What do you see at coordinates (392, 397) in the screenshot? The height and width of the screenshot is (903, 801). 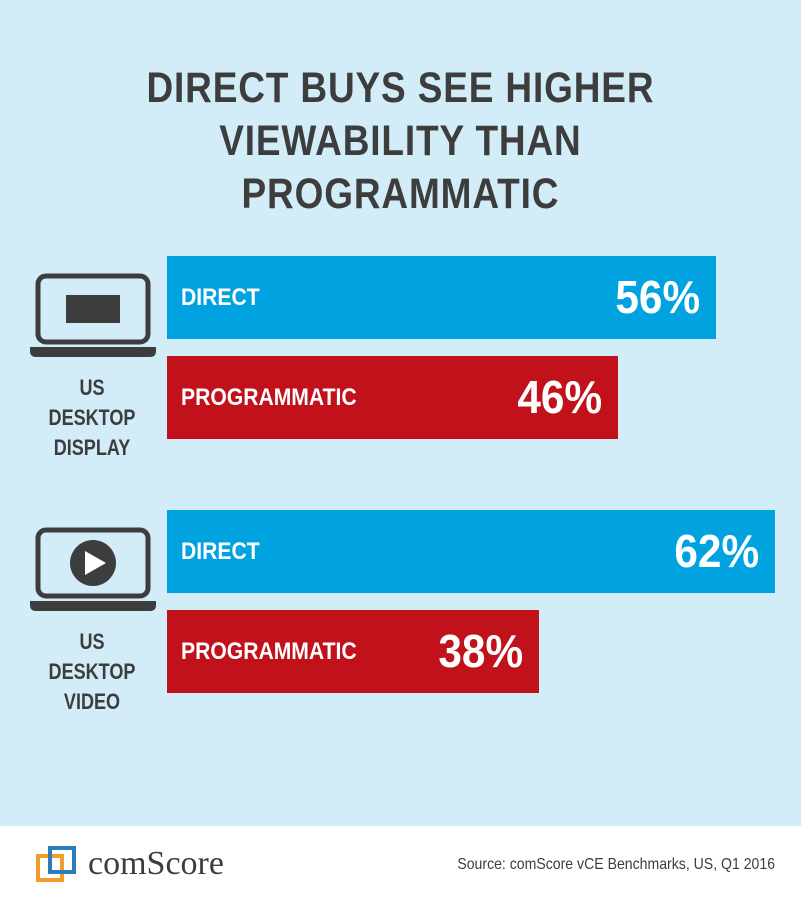 I see `bar-programmatic: PROGRAMMATIC 46%` at bounding box center [392, 397].